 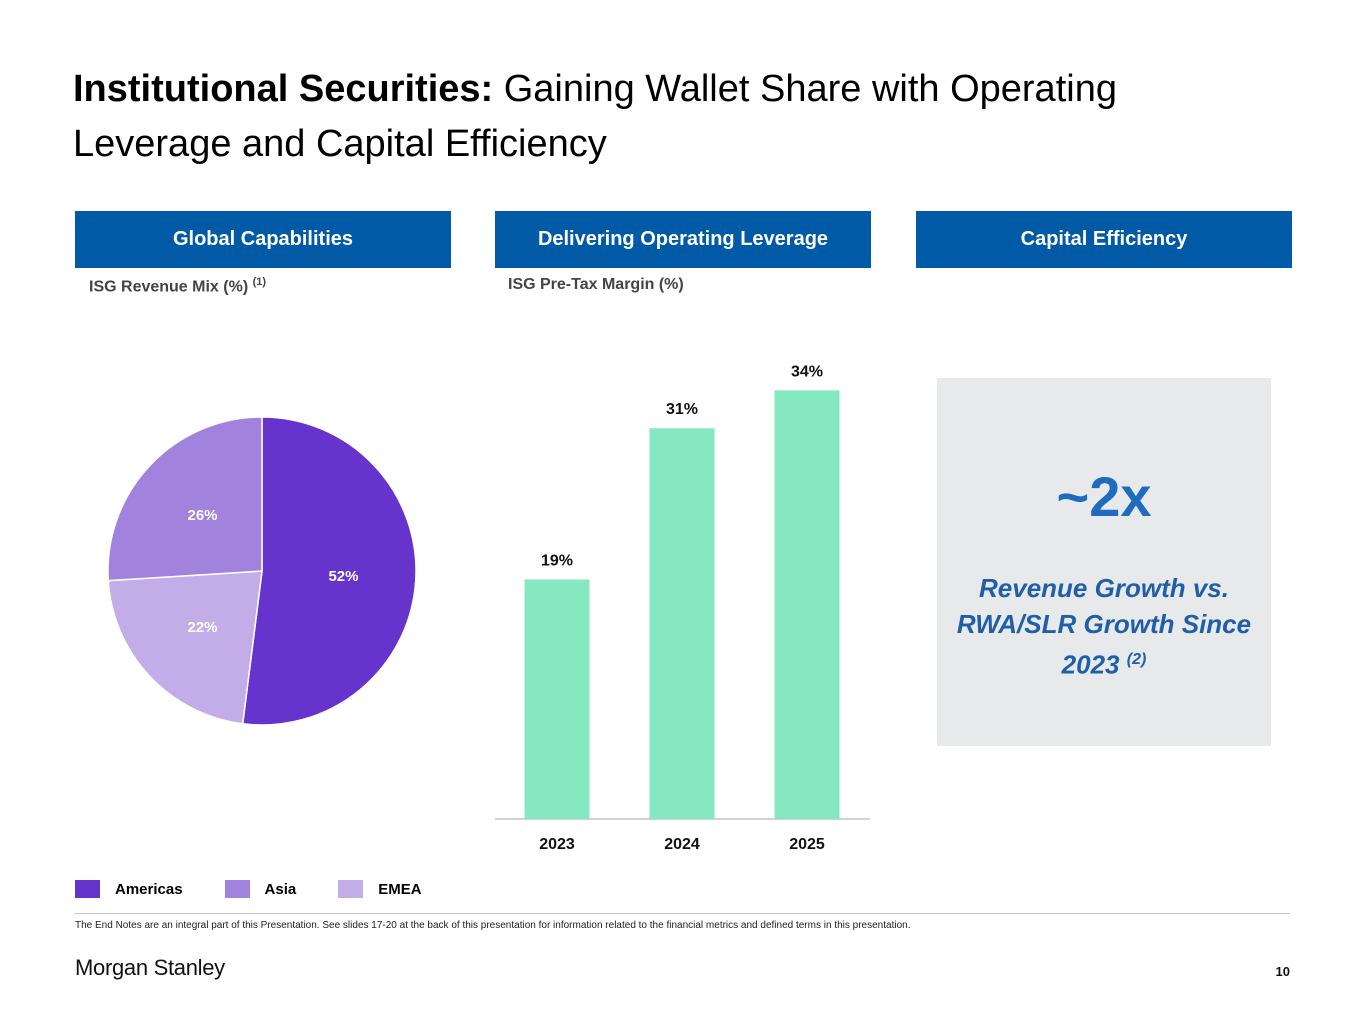 I want to click on legend-label-asia: Asia, so click(x=280, y=889).